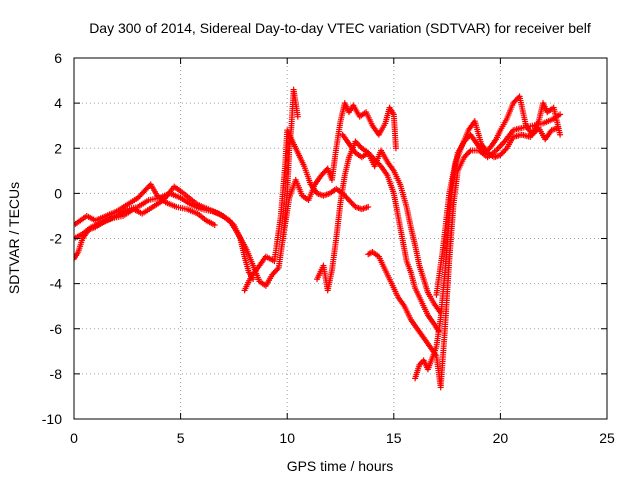 Image resolution: width=640 pixels, height=480 pixels. Describe the element at coordinates (58, 148) in the screenshot. I see `y-tick-label: 2` at that location.